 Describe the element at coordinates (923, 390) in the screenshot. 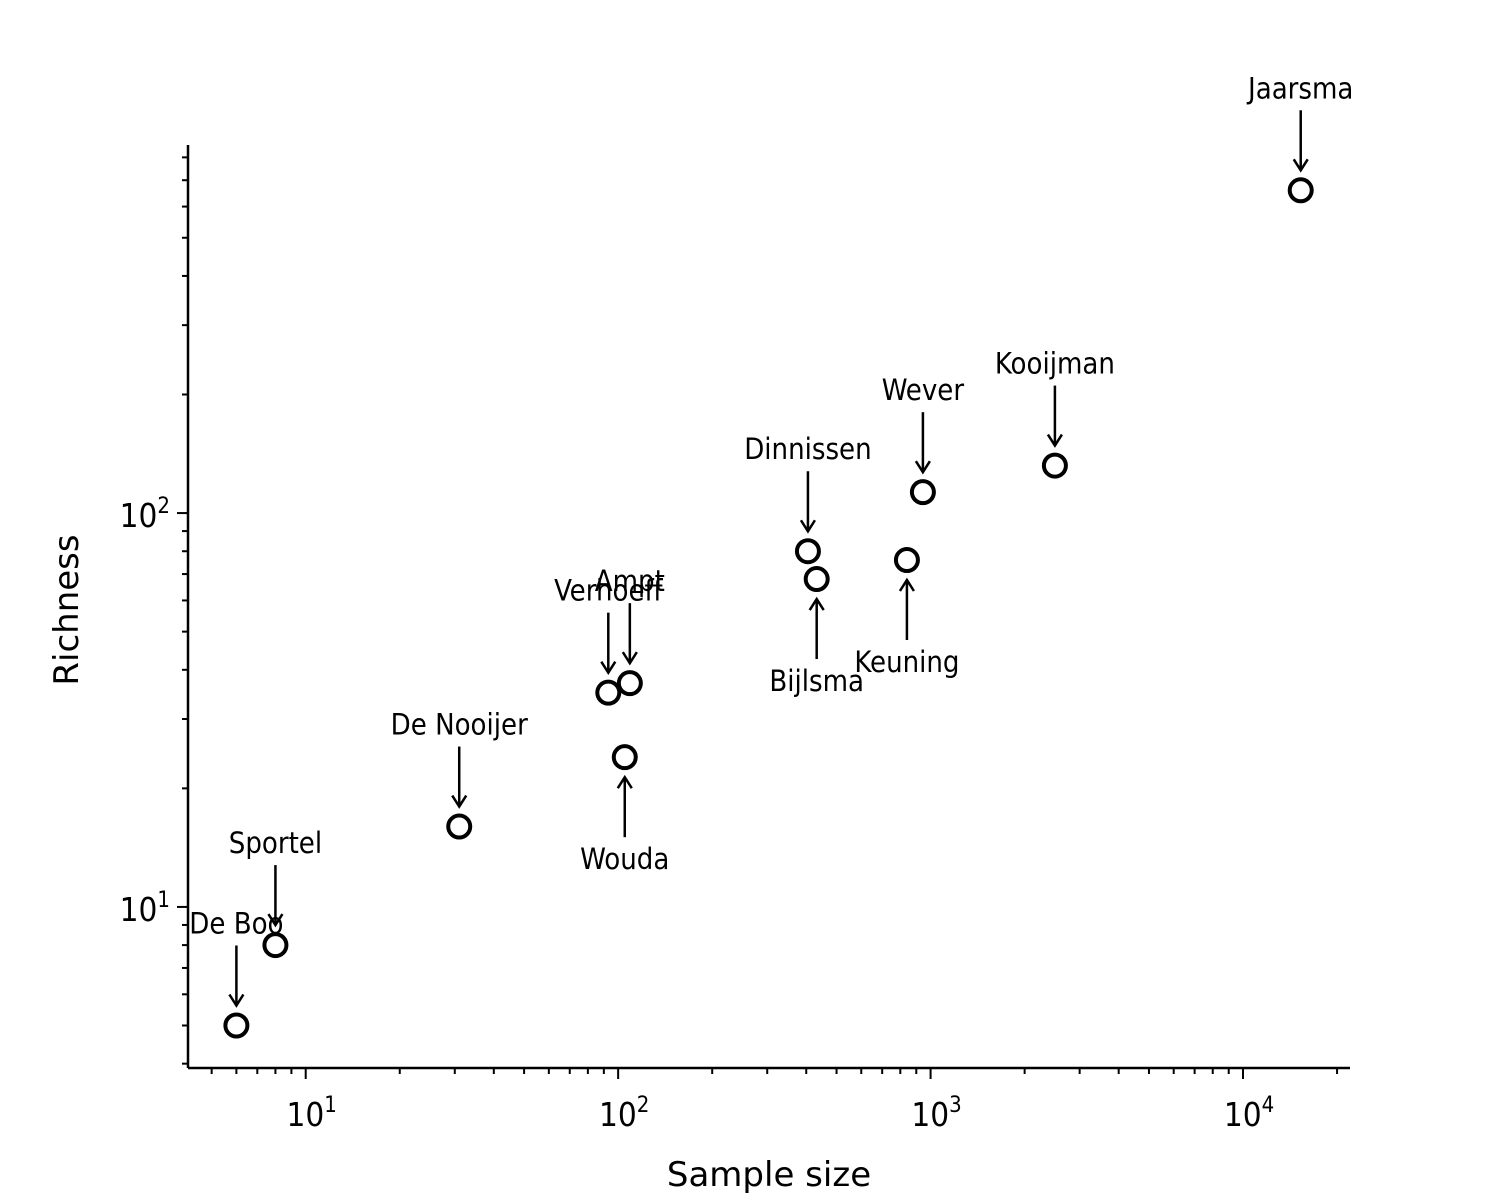

I see `annotation-label: Wever` at that location.